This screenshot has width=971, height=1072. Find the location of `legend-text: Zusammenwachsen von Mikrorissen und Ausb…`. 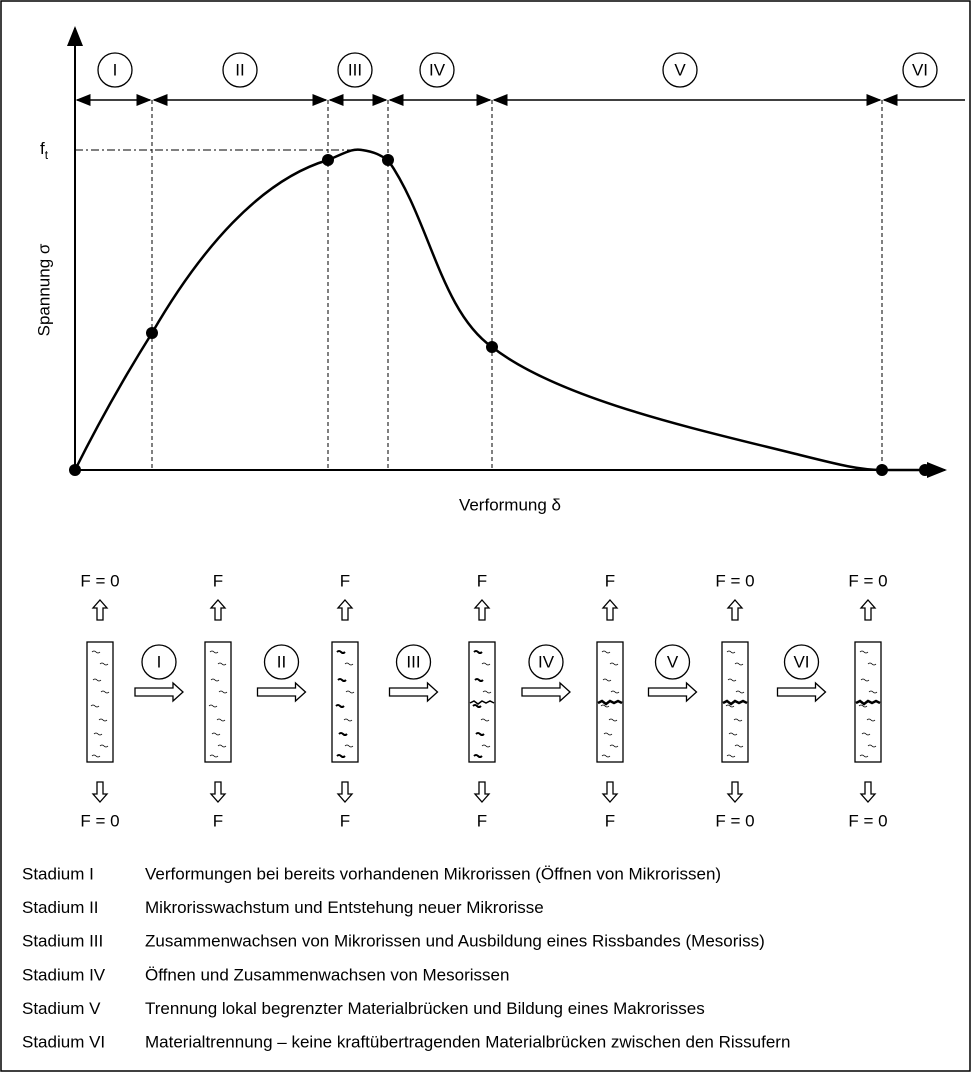

legend-text: Zusammenwachsen von Mikrorissen und Ausb… is located at coordinates (455, 941).